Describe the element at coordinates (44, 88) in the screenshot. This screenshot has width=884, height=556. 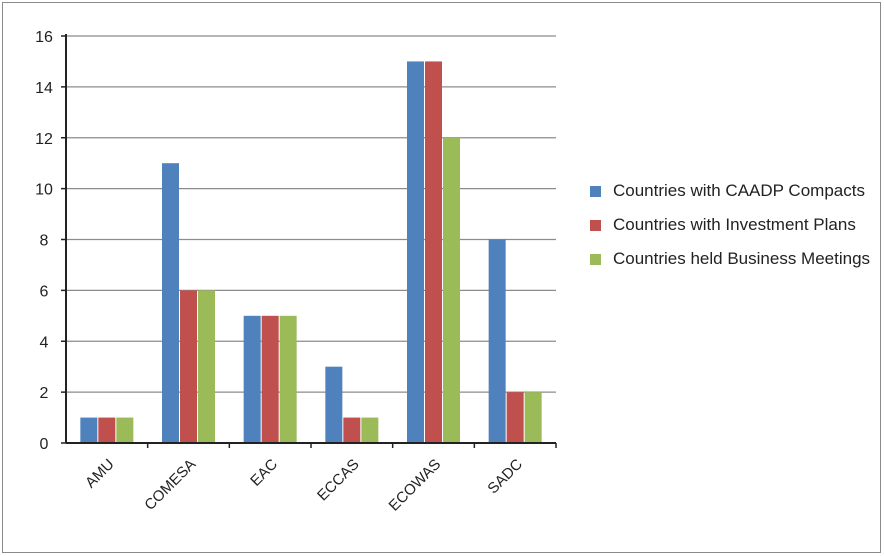
I see `y-tick-label: 14` at that location.